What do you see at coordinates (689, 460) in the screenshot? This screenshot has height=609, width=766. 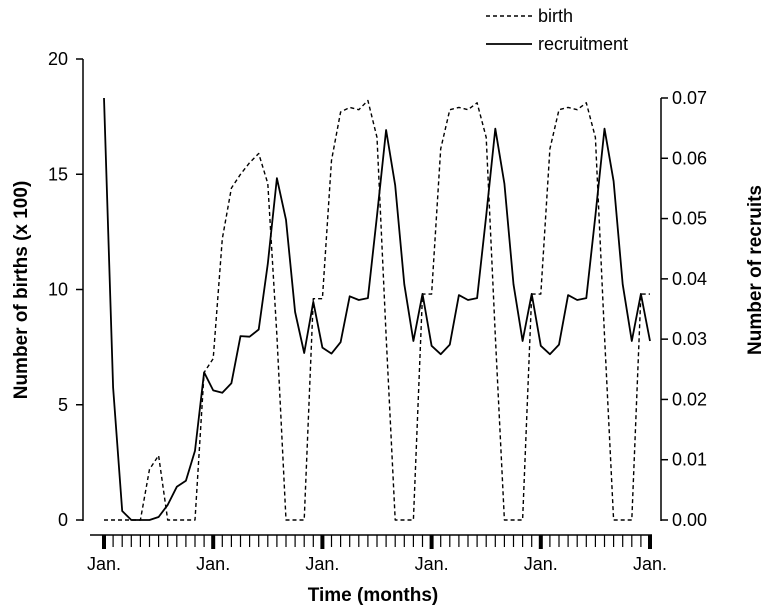 I see `right-tick-label: 0.01` at bounding box center [689, 460].